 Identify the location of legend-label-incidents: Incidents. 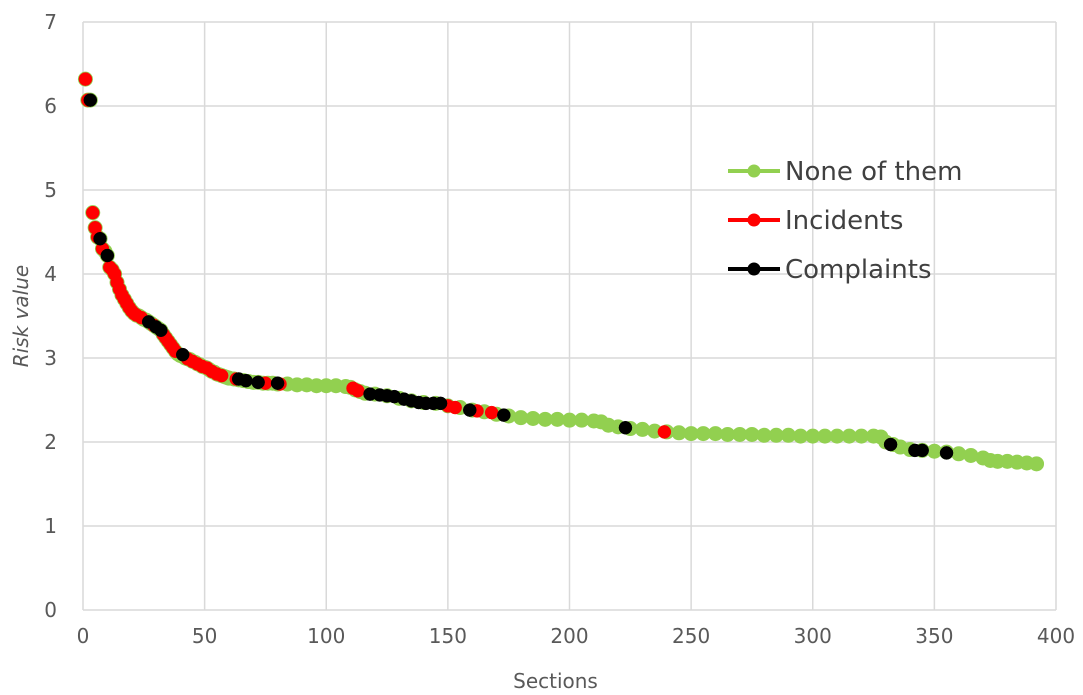
(844, 221).